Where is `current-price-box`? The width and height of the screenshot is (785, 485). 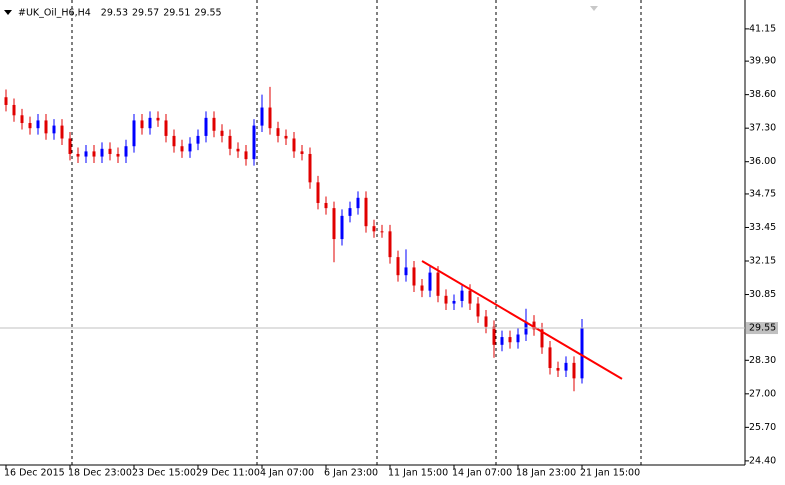 current-price-box is located at coordinates (762, 328).